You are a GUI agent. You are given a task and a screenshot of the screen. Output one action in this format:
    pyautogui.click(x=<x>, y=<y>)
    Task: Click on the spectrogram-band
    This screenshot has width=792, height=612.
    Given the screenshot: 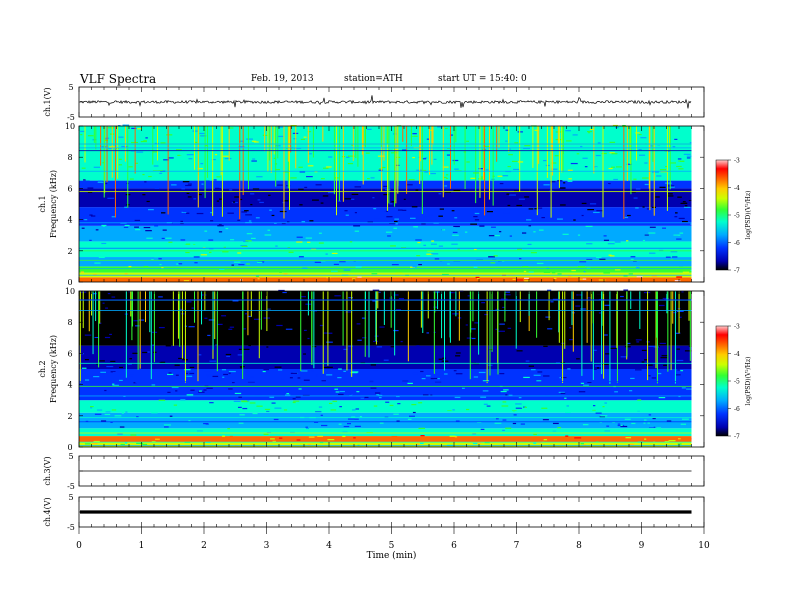 What is the action you would take?
    pyautogui.click(x=385, y=420)
    